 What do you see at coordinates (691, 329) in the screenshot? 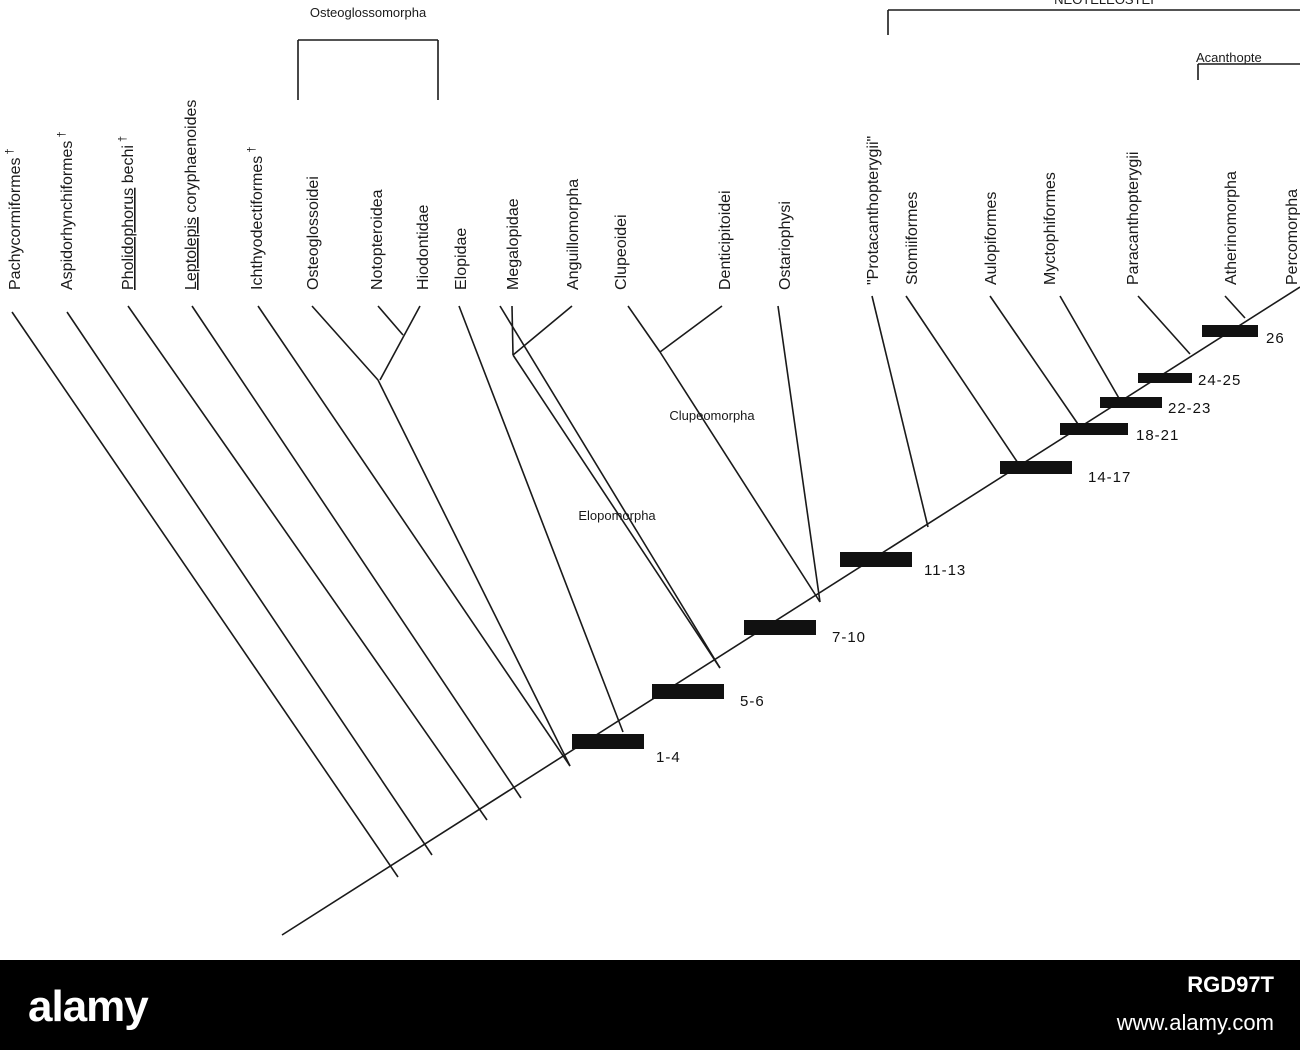
I see `branch-ostariophysi` at bounding box center [691, 329].